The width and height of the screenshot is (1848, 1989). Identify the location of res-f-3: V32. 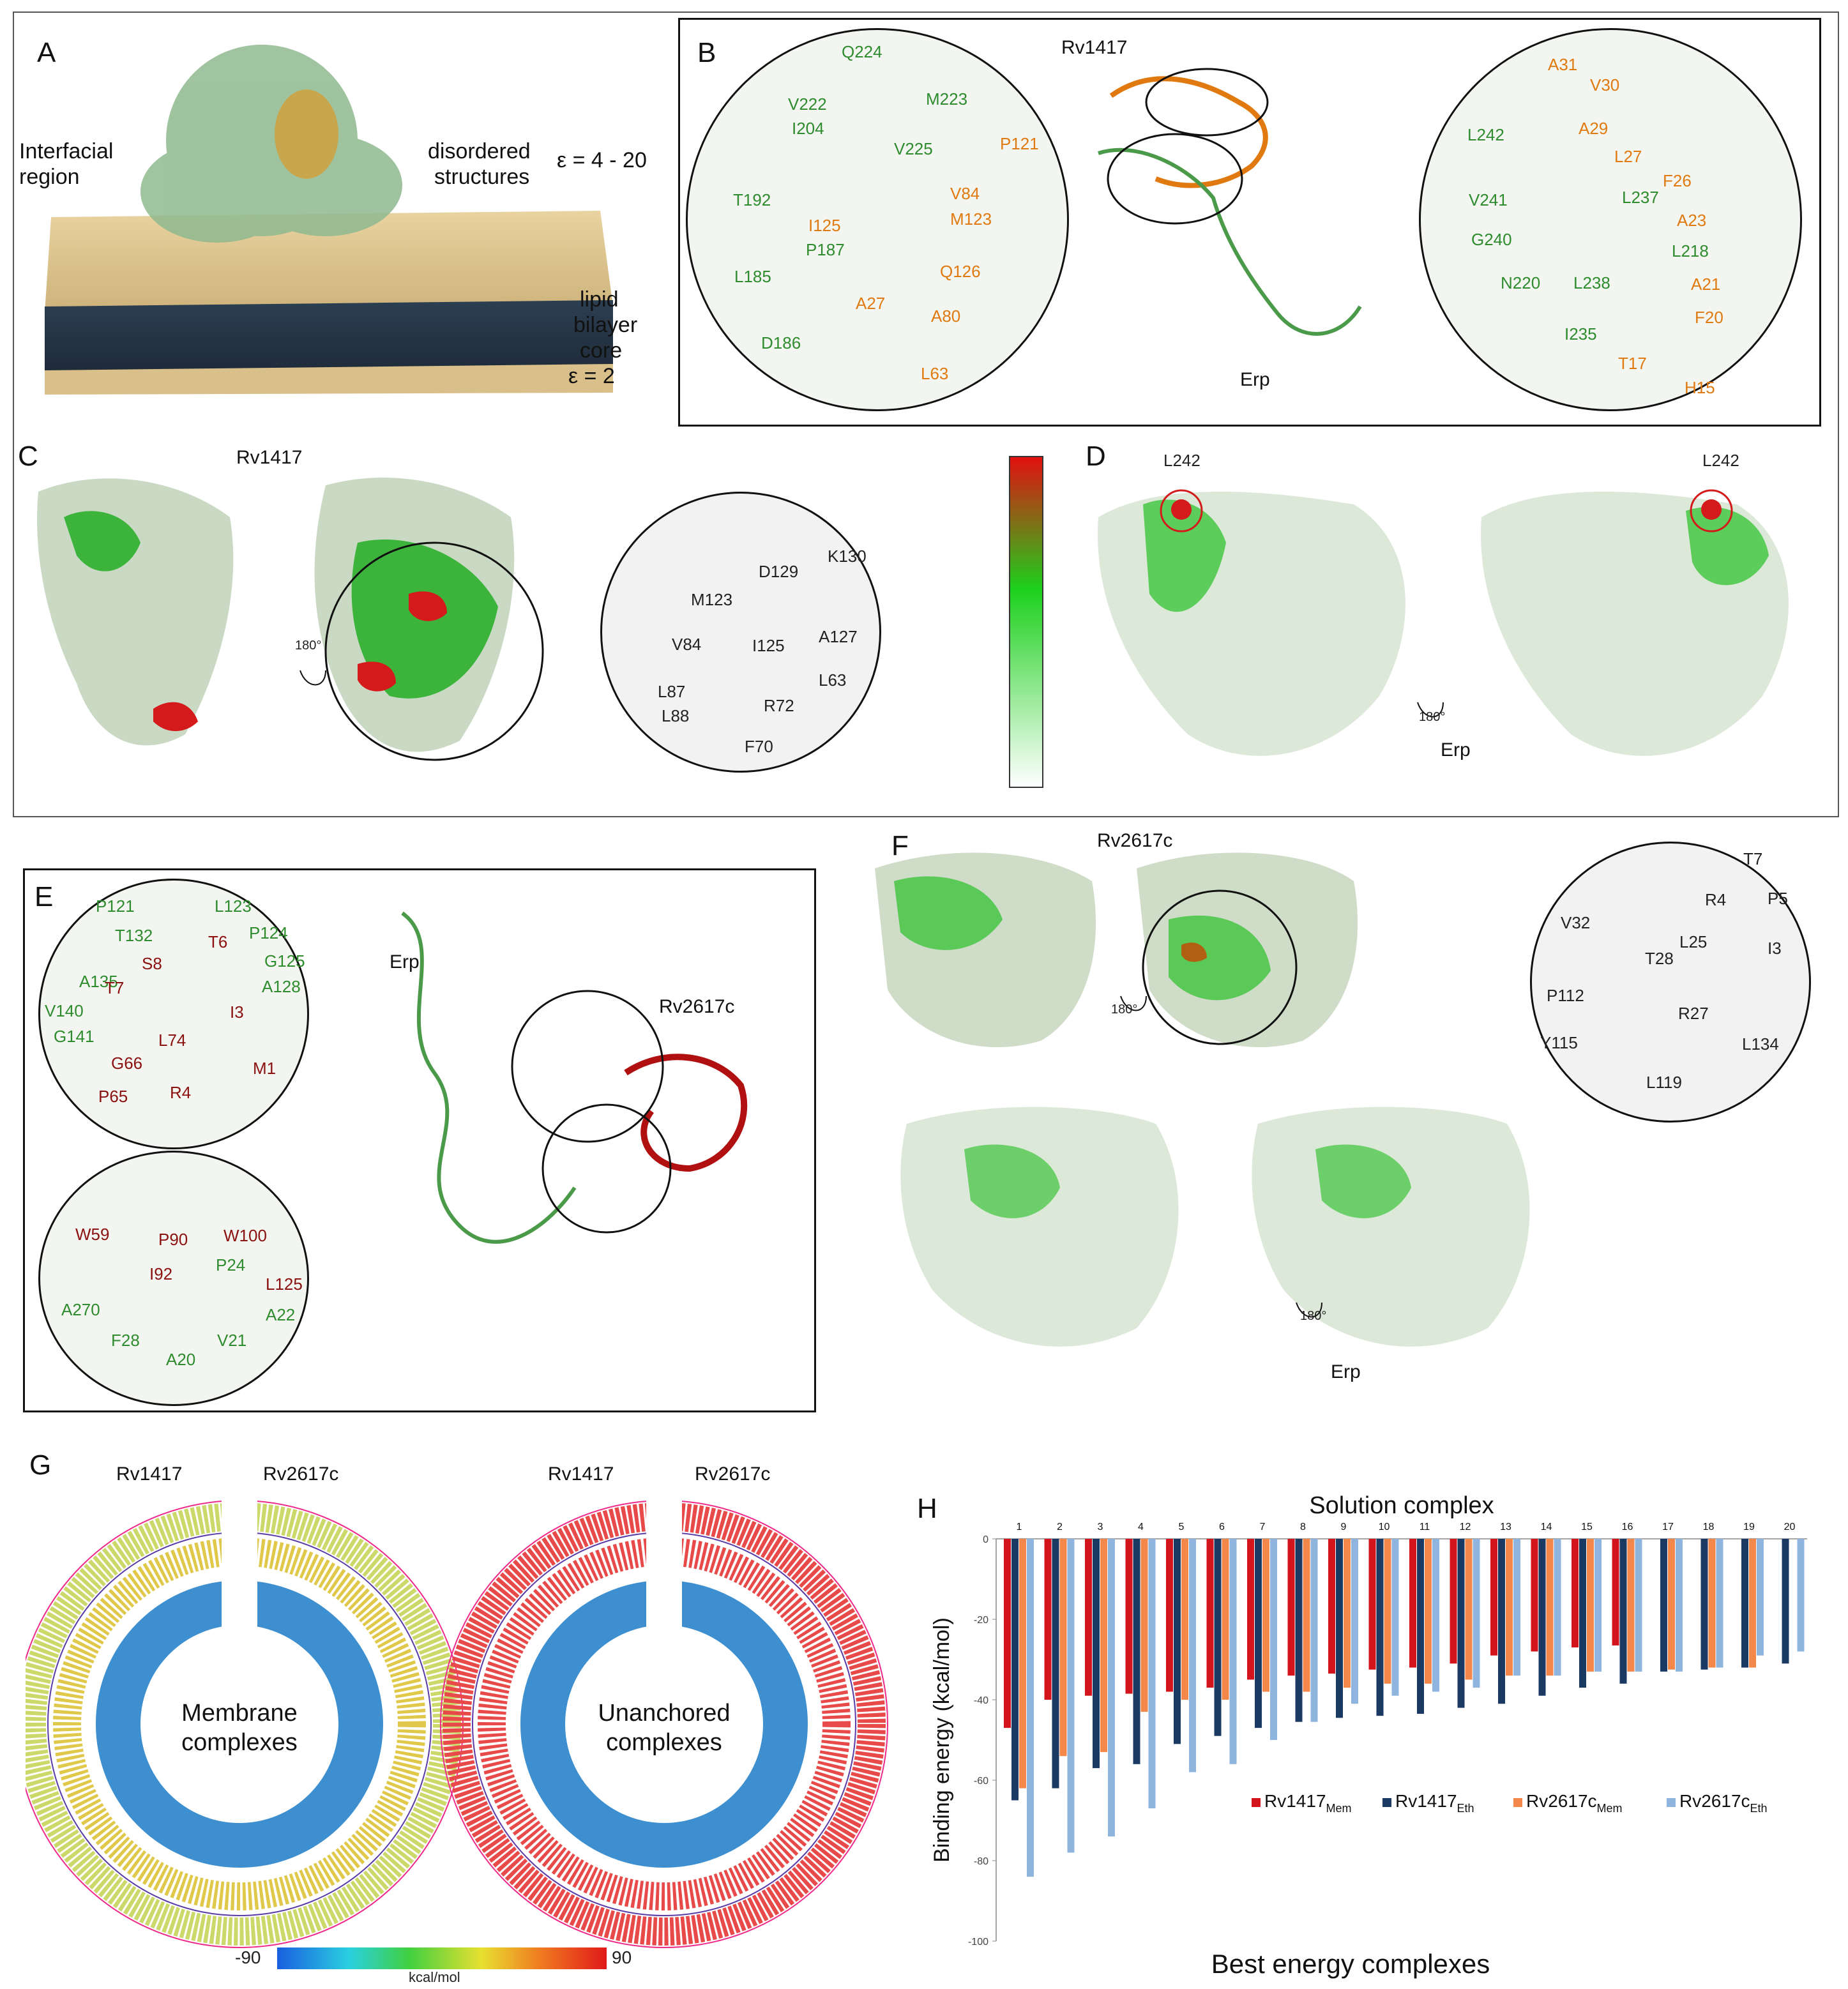
(1576, 922).